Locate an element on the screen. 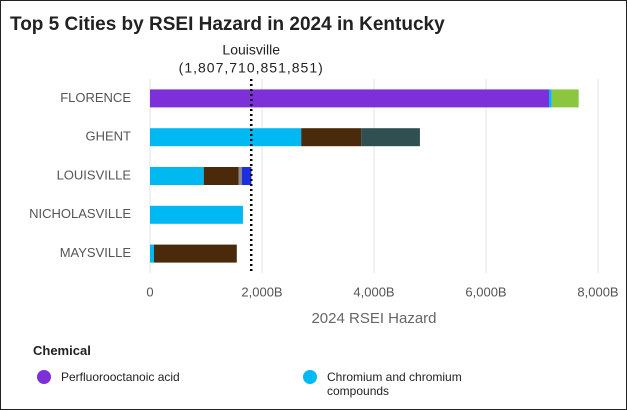 The image size is (627, 410). legend-item: Perfluorooctanoic acid is located at coordinates (127, 377).